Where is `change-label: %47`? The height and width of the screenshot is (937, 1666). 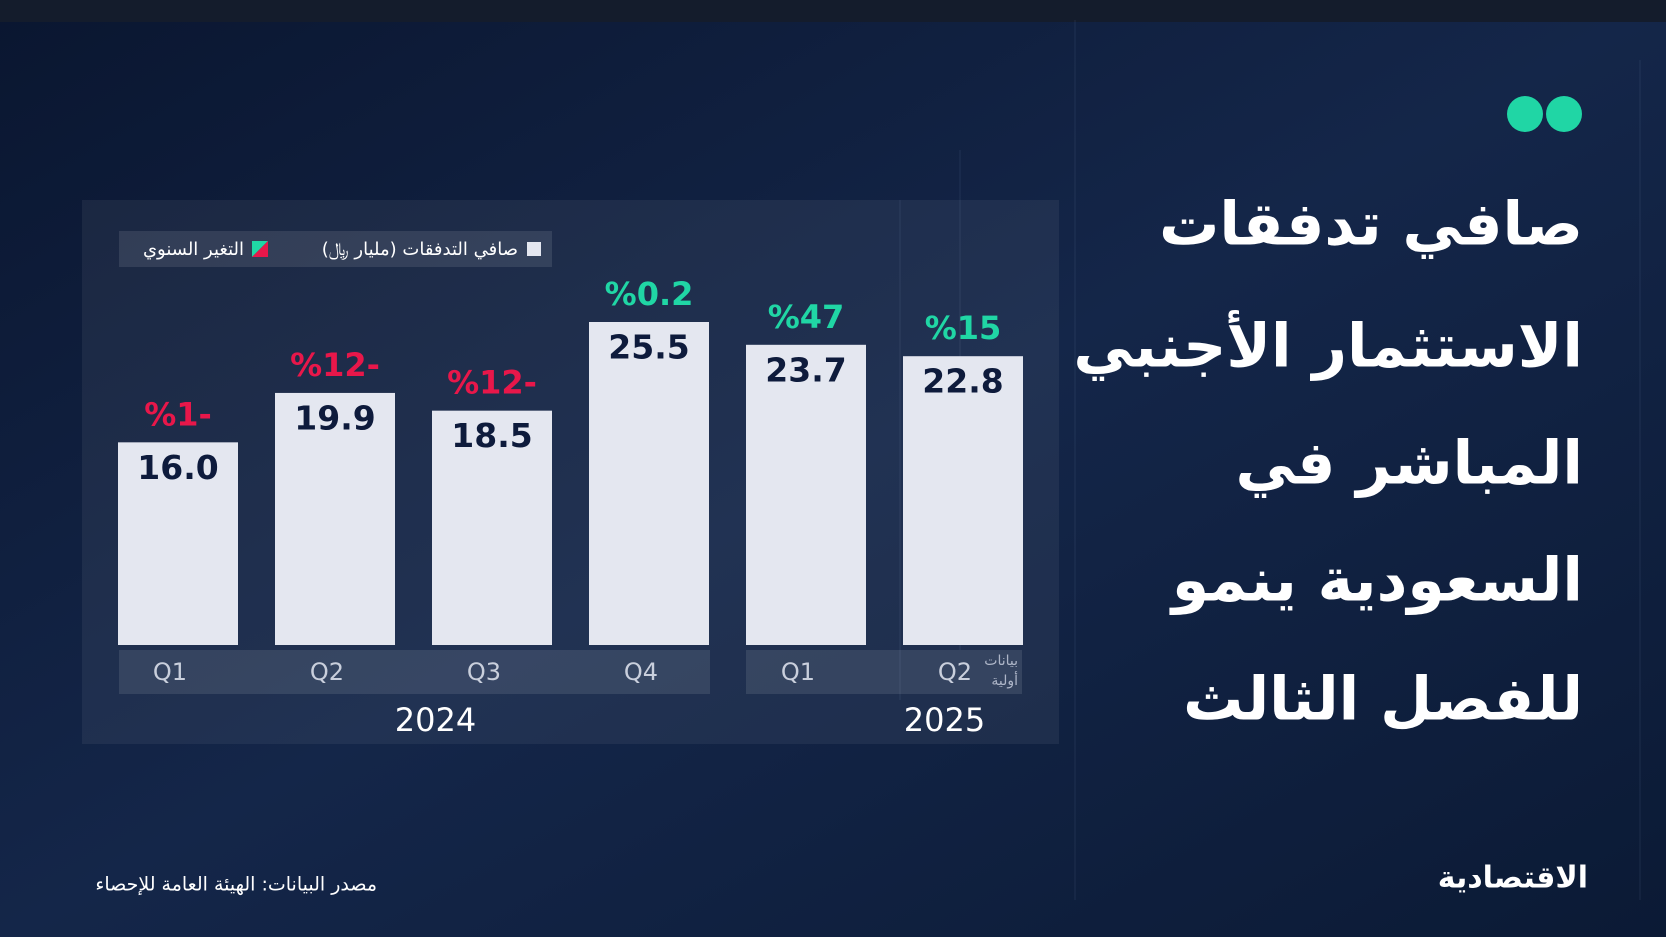
change-label: %47 is located at coordinates (806, 317).